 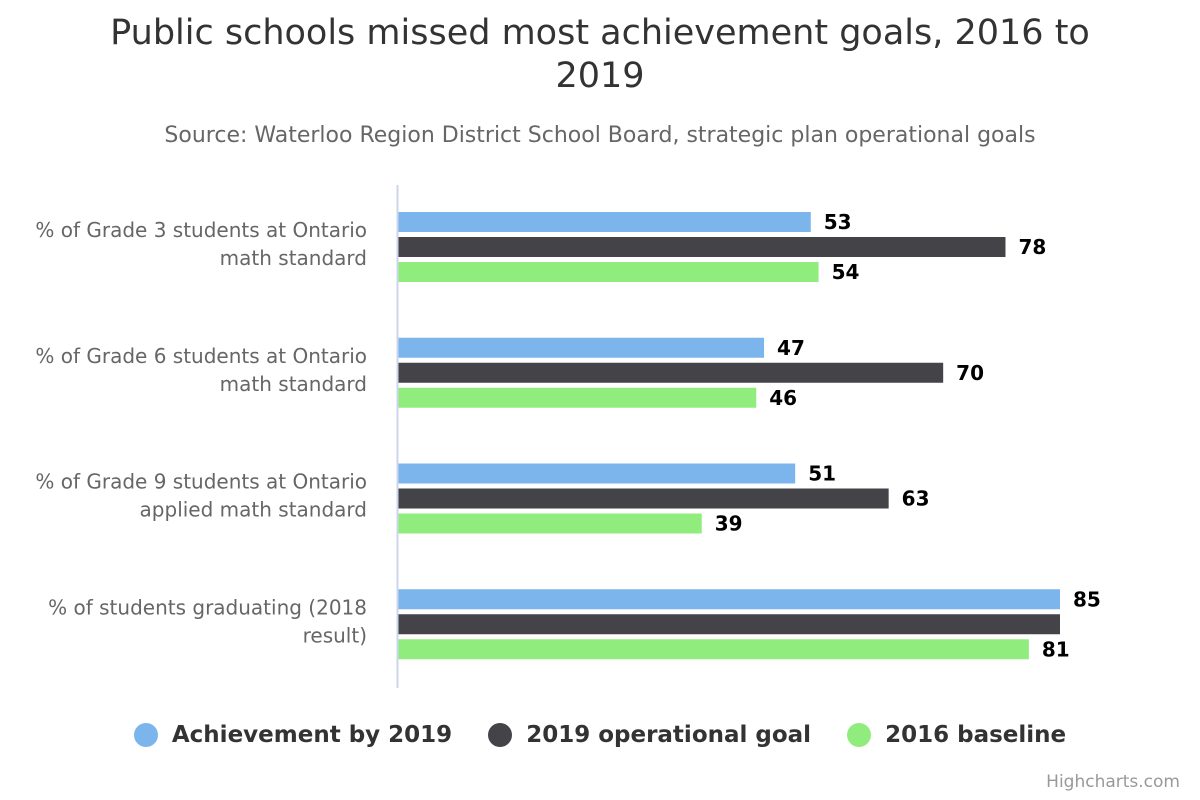 I want to click on credits-link: Highcharts.com, so click(x=1113, y=782).